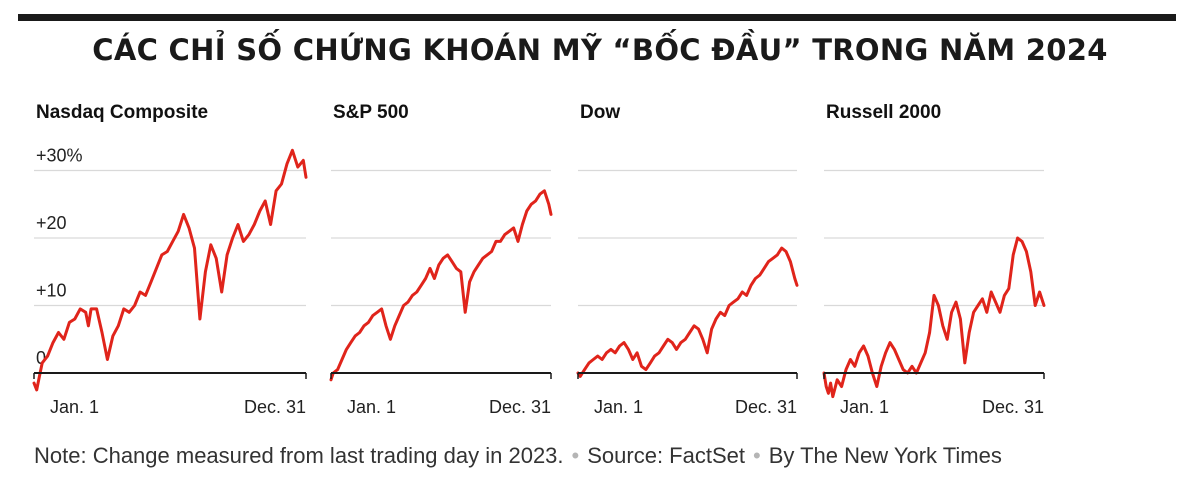 Image resolution: width=1200 pixels, height=489 pixels. I want to click on top-rule, so click(597, 17).